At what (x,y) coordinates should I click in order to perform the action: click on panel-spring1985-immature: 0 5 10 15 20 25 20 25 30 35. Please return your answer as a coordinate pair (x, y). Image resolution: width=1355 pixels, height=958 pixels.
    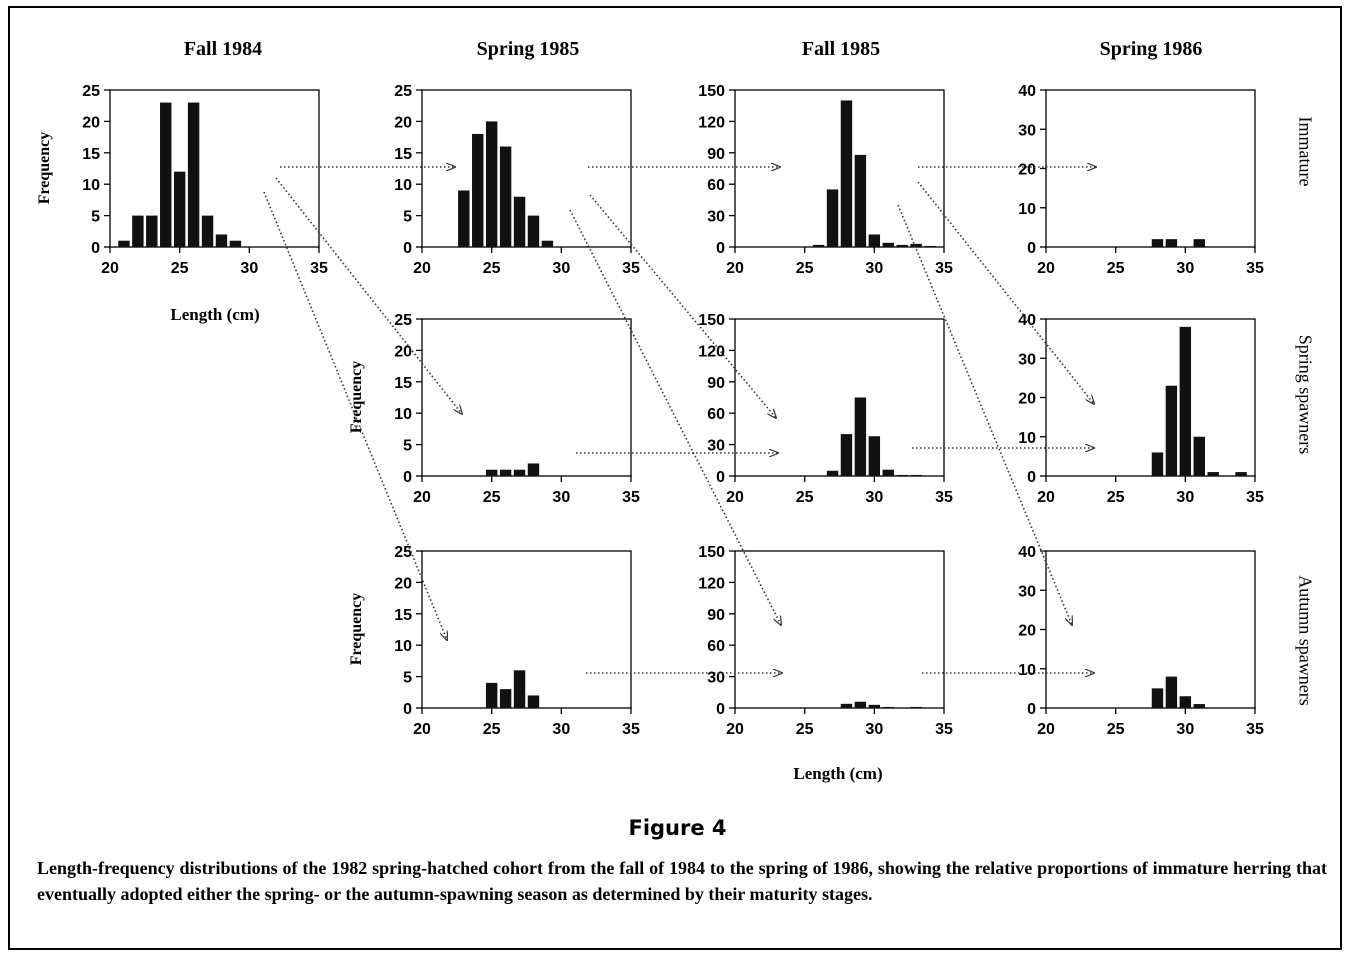
    Looking at the image, I should click on (517, 180).